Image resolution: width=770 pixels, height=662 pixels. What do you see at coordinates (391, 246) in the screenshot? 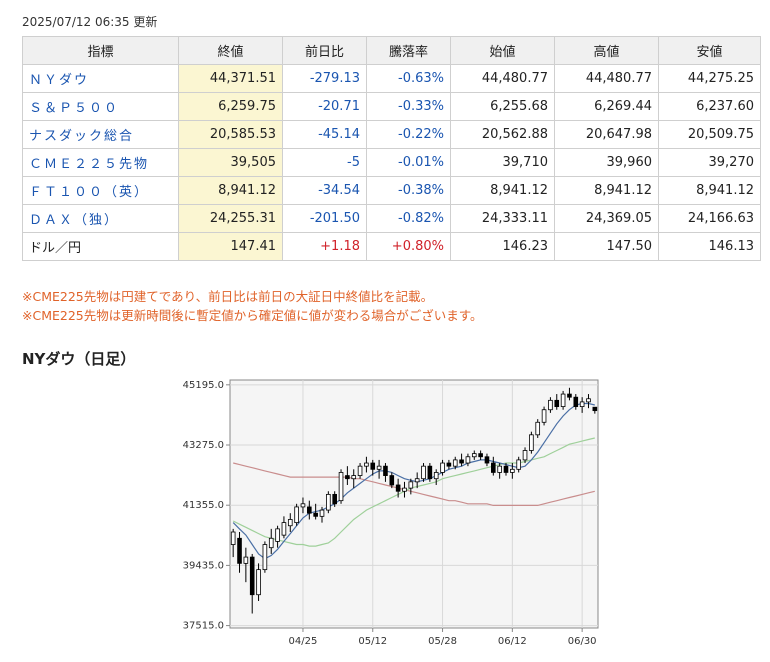
I see `table-row: ドル／円 147.41 +1.18 +0.80% 146.23 147.50 146.13` at bounding box center [391, 246].